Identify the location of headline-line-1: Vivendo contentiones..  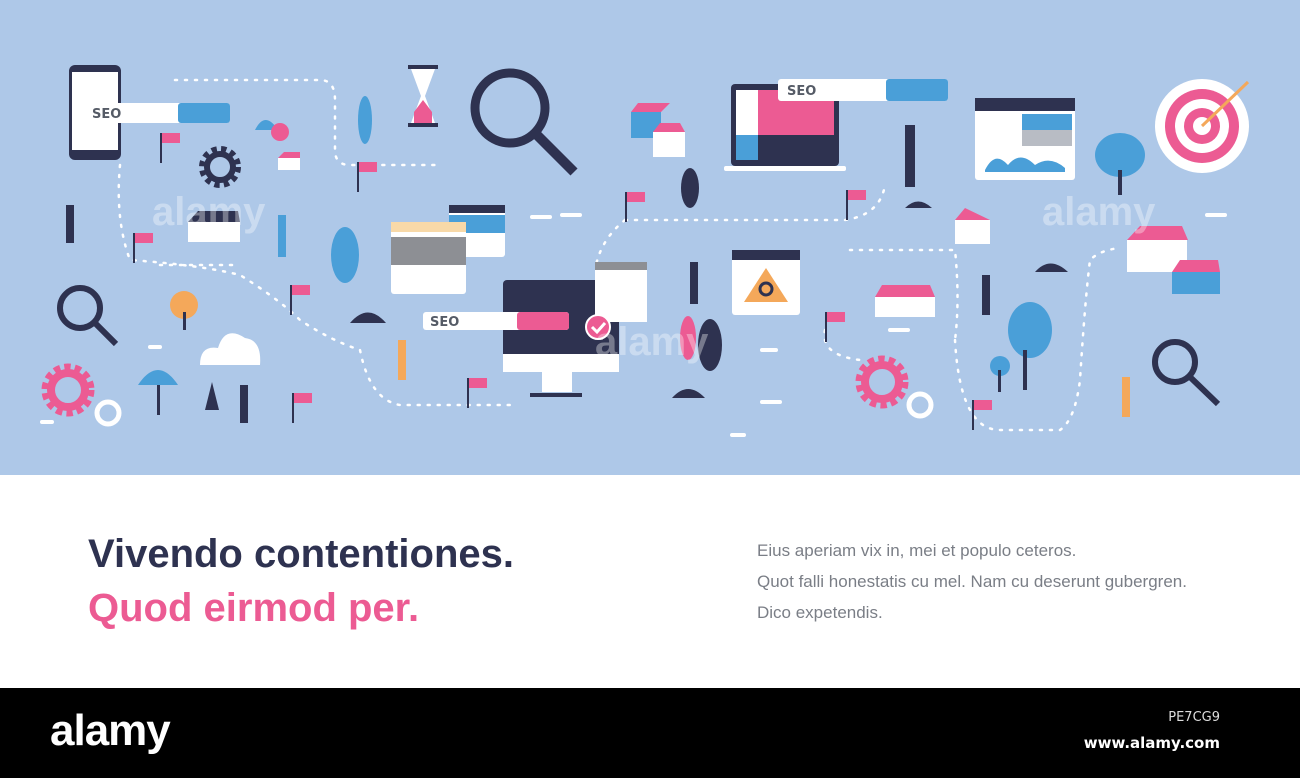
(301, 554).